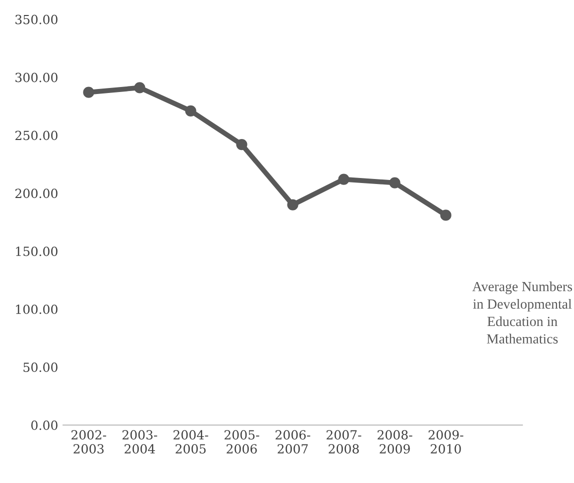  I want to click on y-tick-label: 200.00, so click(36, 193).